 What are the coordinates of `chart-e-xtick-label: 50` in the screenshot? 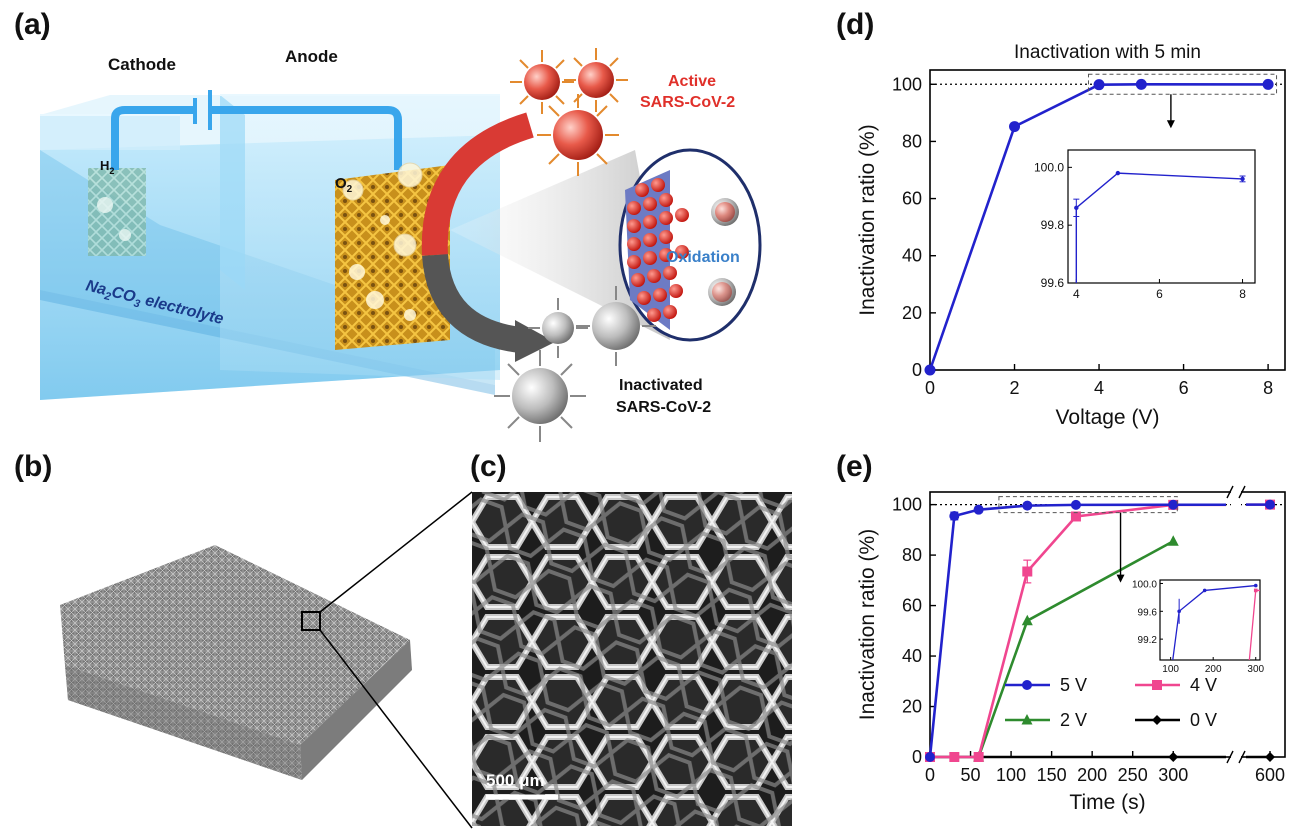 It's located at (971, 775).